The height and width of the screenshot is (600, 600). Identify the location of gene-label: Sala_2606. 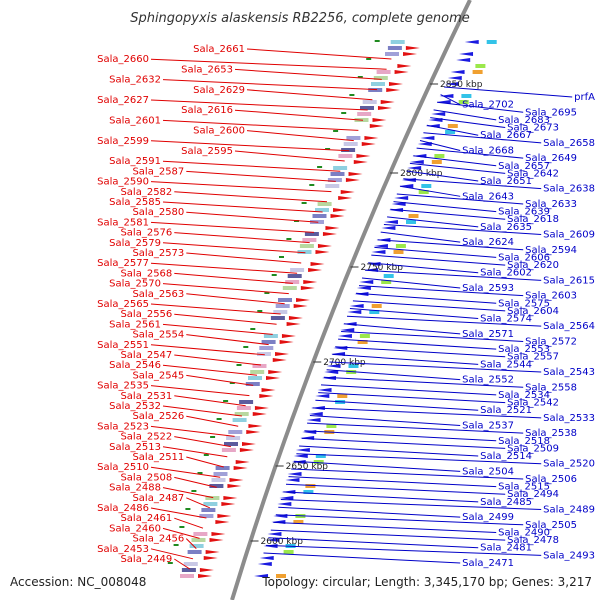
(524, 257).